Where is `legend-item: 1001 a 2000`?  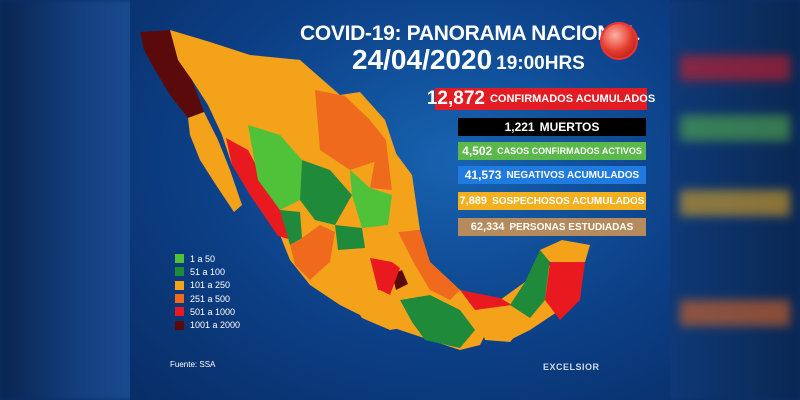
legend-item: 1001 a 2000 is located at coordinates (207, 324).